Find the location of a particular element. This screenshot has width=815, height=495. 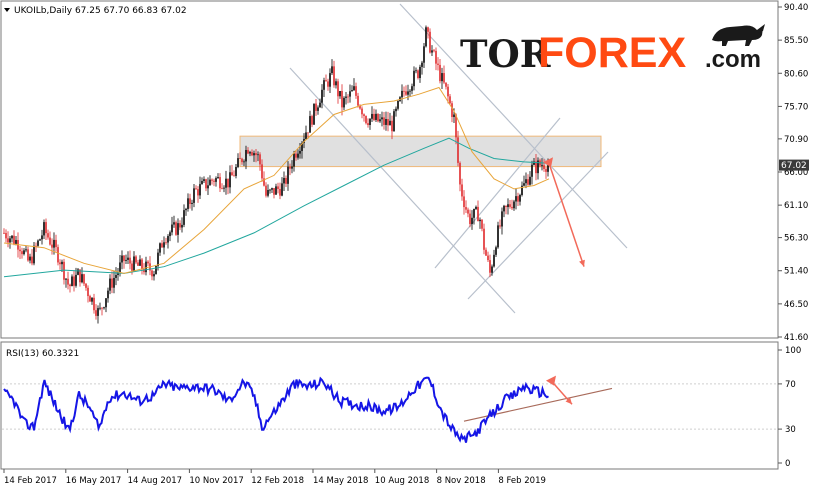

rsi-tick-label: 70 is located at coordinates (790, 385).